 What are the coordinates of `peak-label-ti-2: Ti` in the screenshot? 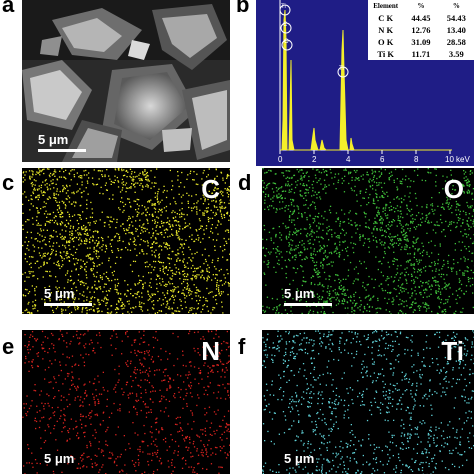 It's located at (341, 69).